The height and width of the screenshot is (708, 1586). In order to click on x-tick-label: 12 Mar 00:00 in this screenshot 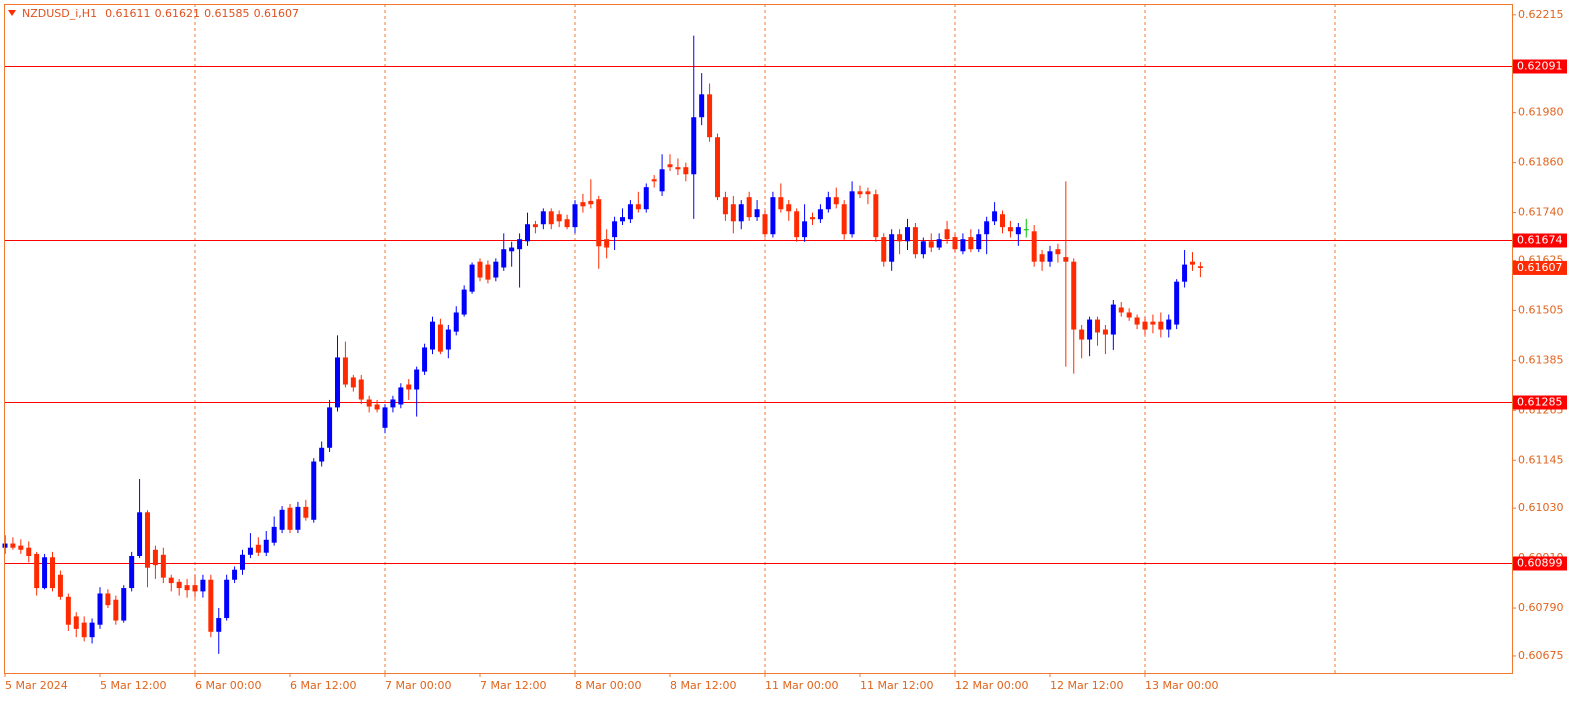, I will do `click(991, 685)`.